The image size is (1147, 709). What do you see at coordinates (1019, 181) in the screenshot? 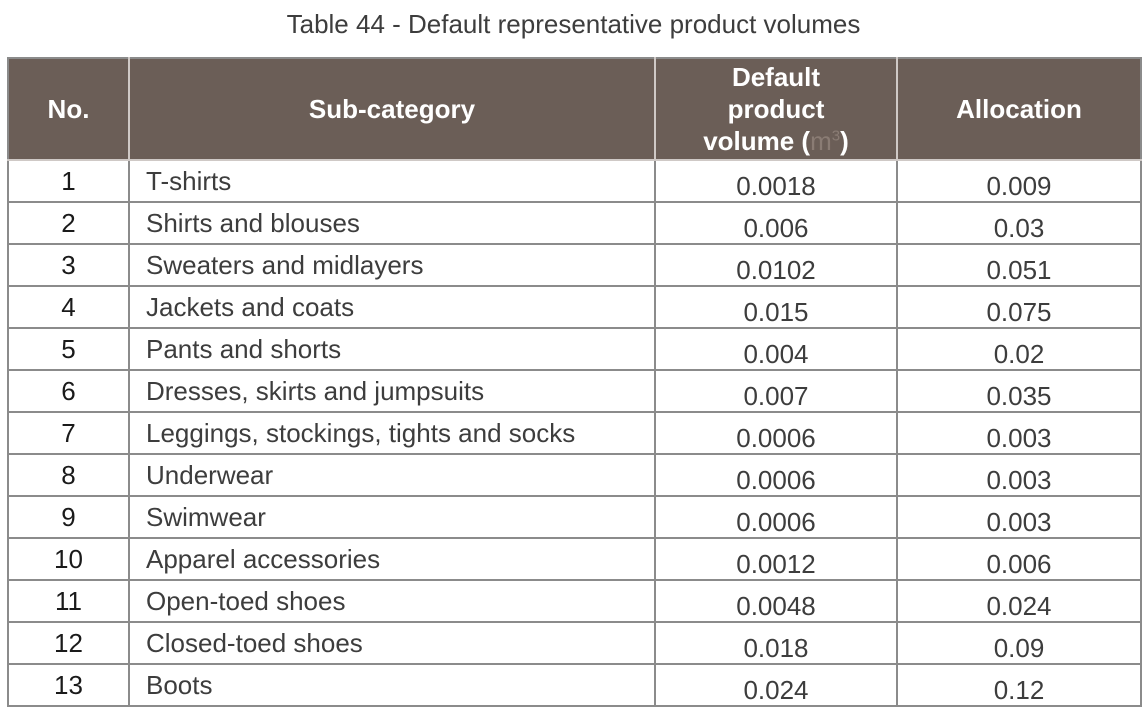
I see `row-allocation: 0.009` at bounding box center [1019, 181].